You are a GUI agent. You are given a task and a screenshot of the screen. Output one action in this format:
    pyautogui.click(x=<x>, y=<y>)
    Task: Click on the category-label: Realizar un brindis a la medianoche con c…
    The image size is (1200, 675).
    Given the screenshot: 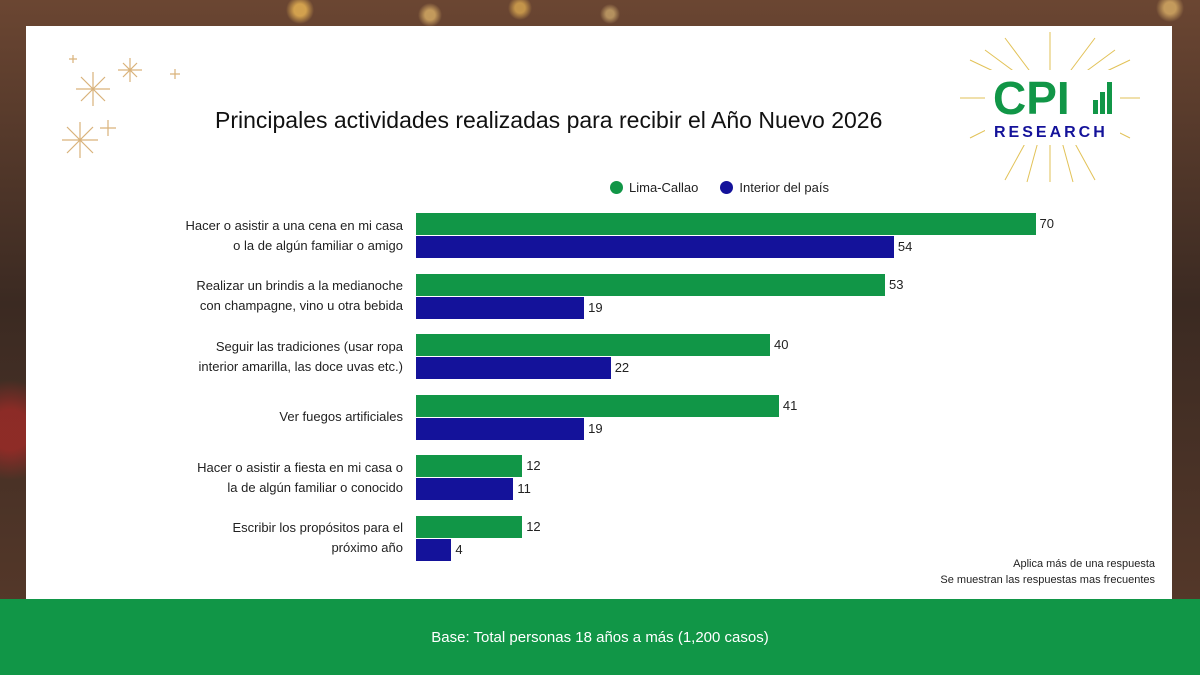 What is the action you would take?
    pyautogui.click(x=283, y=296)
    